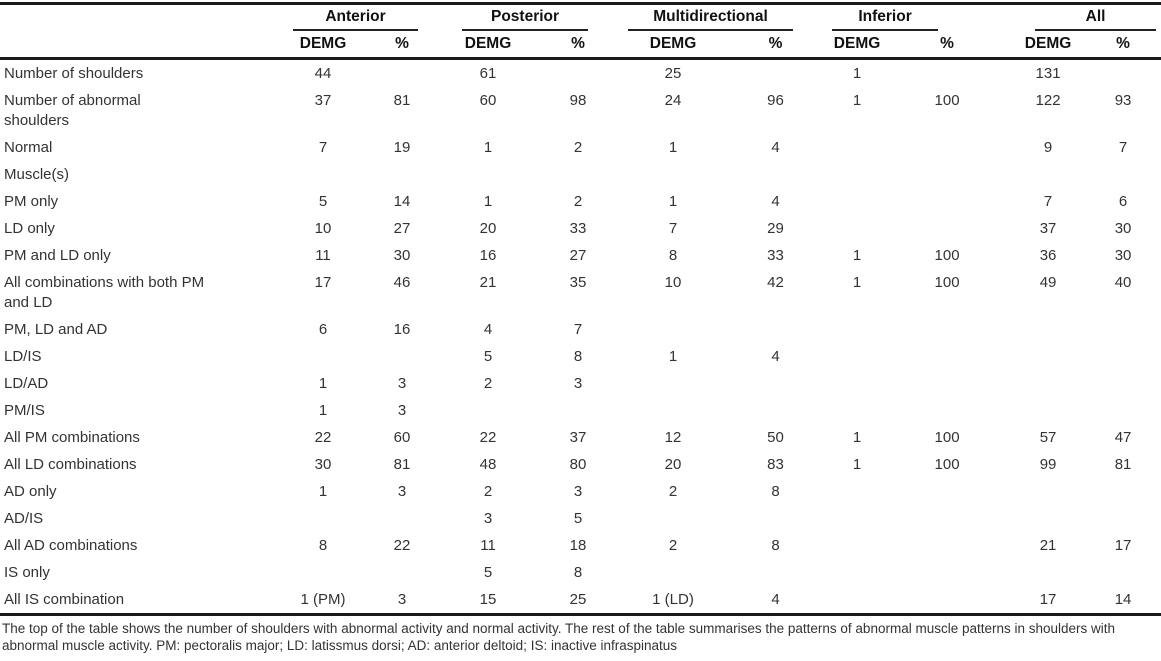 The height and width of the screenshot is (661, 1161). Describe the element at coordinates (28, 147) in the screenshot. I see `row-label: Normal` at that location.